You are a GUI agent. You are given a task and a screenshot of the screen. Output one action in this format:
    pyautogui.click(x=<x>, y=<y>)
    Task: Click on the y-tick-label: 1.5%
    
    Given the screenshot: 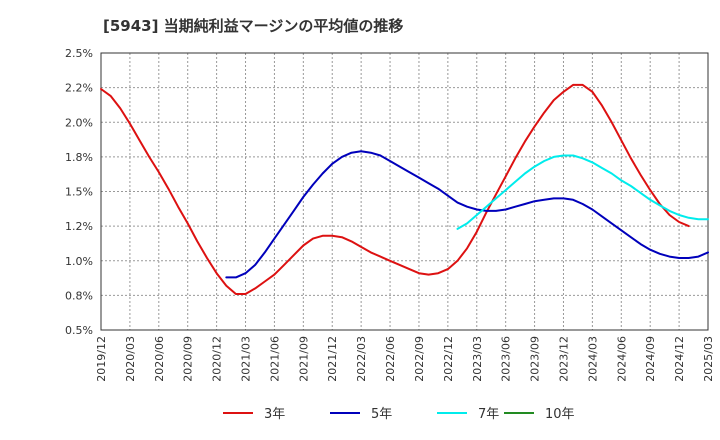 What is the action you would take?
    pyautogui.click(x=79, y=192)
    